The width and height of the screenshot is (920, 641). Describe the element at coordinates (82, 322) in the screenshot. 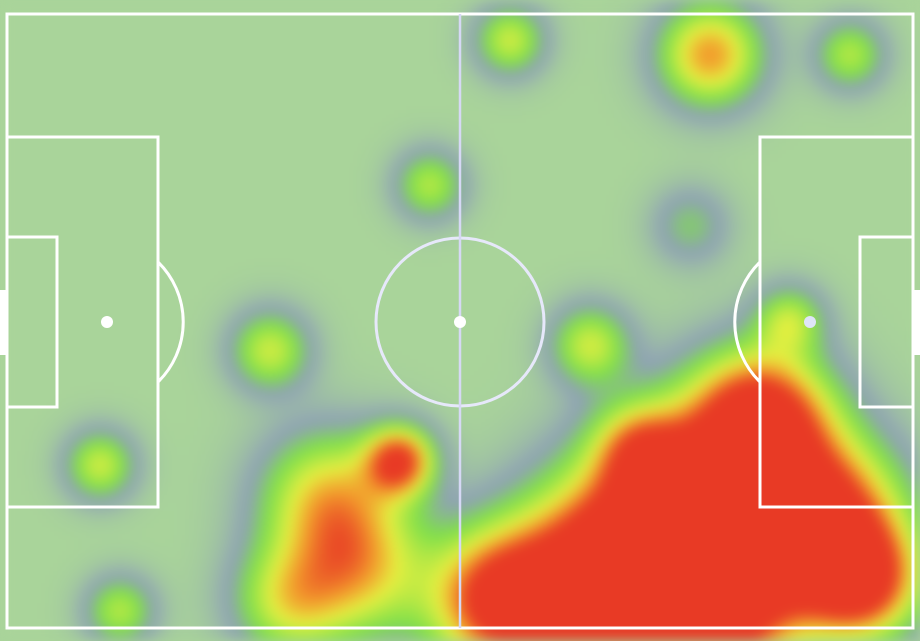

I see `left-penalty-box` at that location.